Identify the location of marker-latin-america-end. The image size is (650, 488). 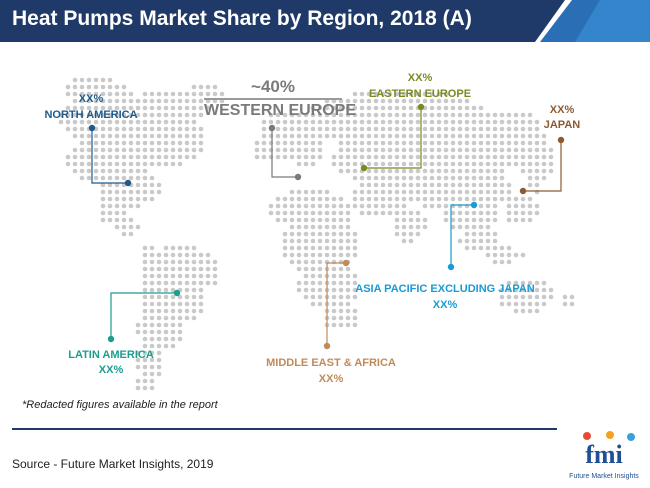
(177, 293).